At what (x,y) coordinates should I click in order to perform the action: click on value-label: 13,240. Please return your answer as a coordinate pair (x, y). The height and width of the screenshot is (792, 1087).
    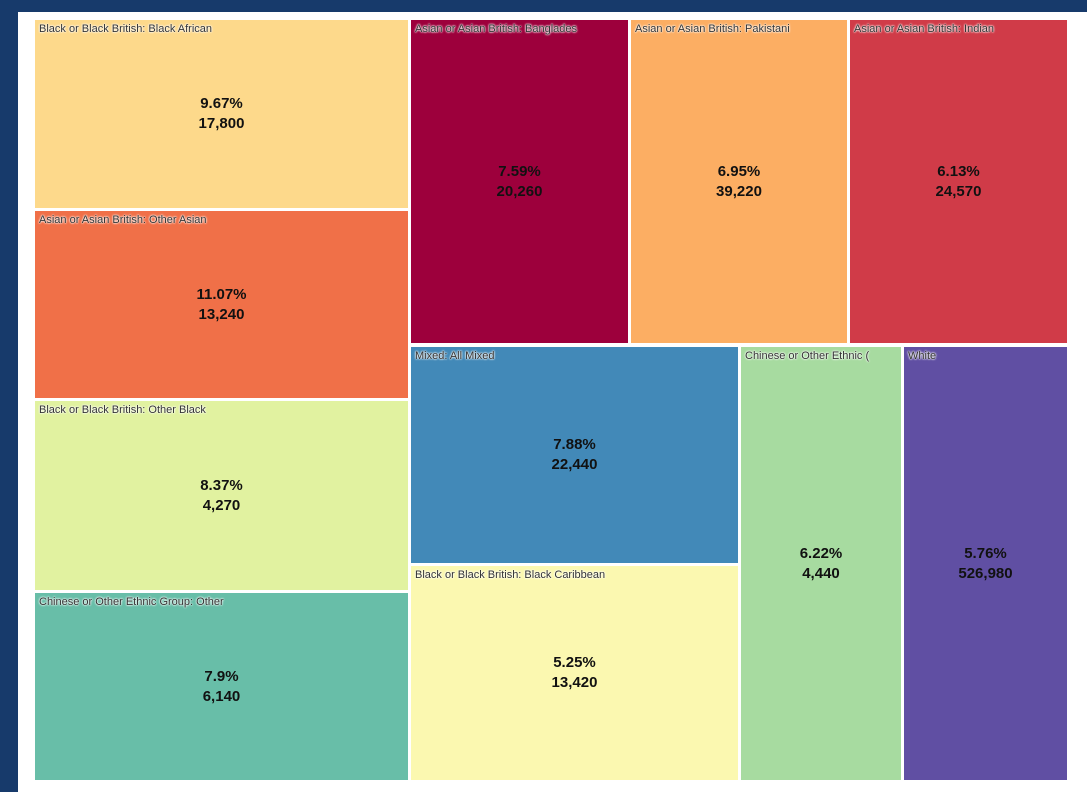
    Looking at the image, I should click on (221, 314).